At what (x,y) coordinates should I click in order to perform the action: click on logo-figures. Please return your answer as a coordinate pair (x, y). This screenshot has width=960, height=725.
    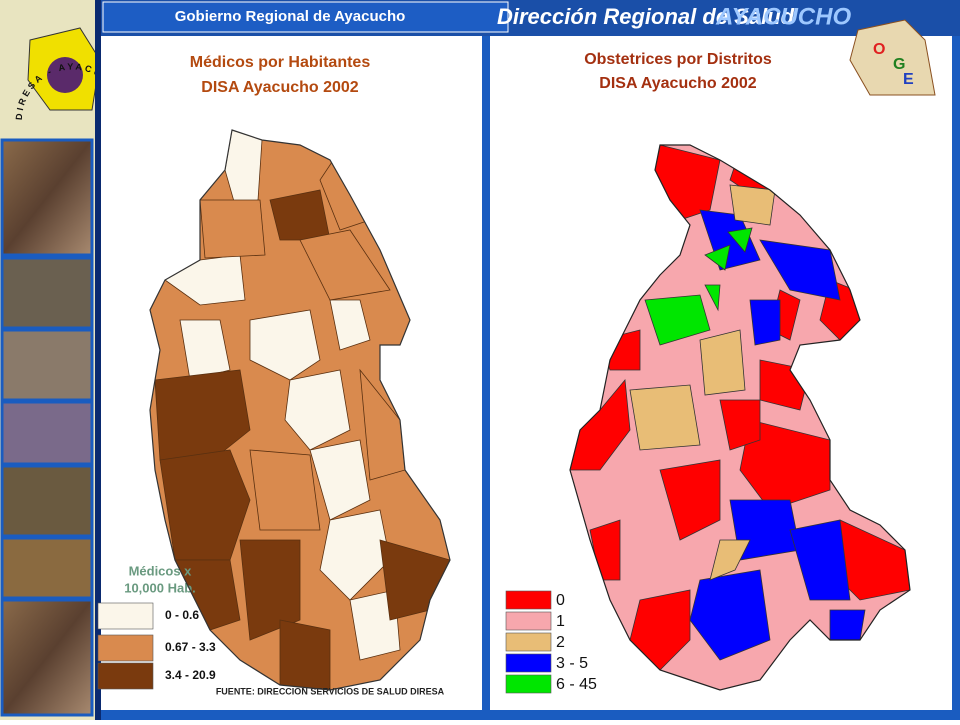
    Looking at the image, I should click on (65, 75).